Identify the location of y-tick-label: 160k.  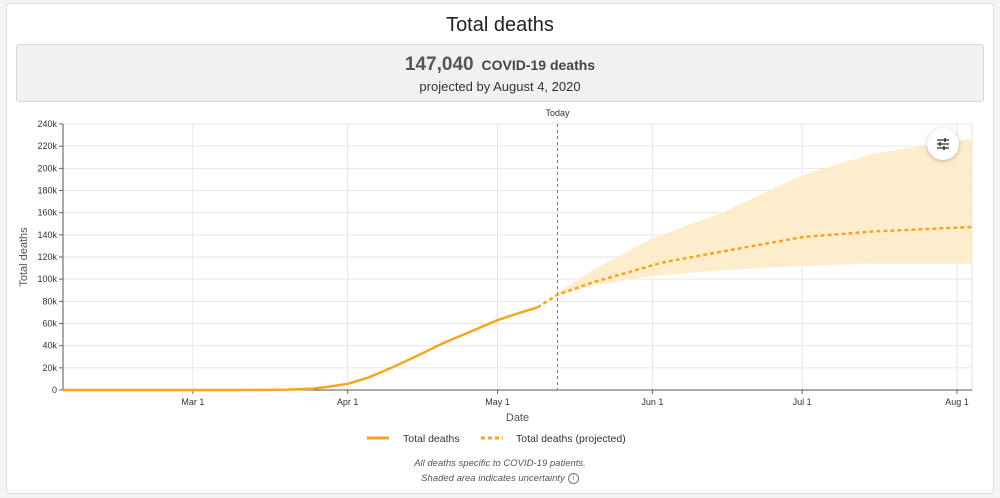
(47, 213).